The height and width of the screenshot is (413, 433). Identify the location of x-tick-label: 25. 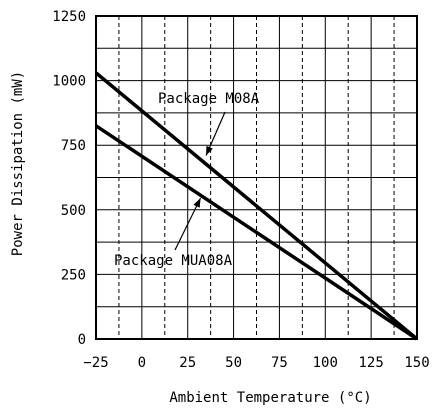
(187, 363).